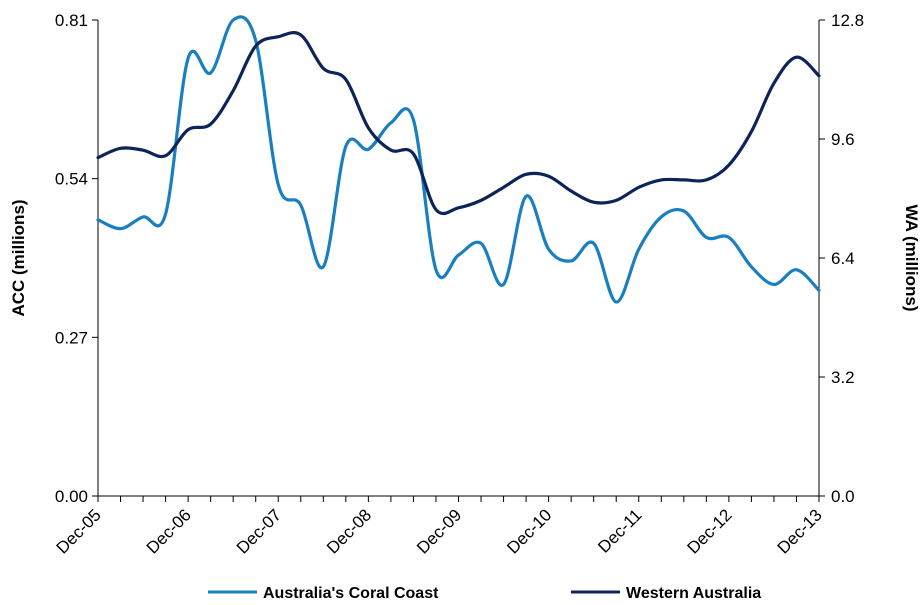 The image size is (924, 605). What do you see at coordinates (71, 179) in the screenshot?
I see `left-tick-label: 0.54` at bounding box center [71, 179].